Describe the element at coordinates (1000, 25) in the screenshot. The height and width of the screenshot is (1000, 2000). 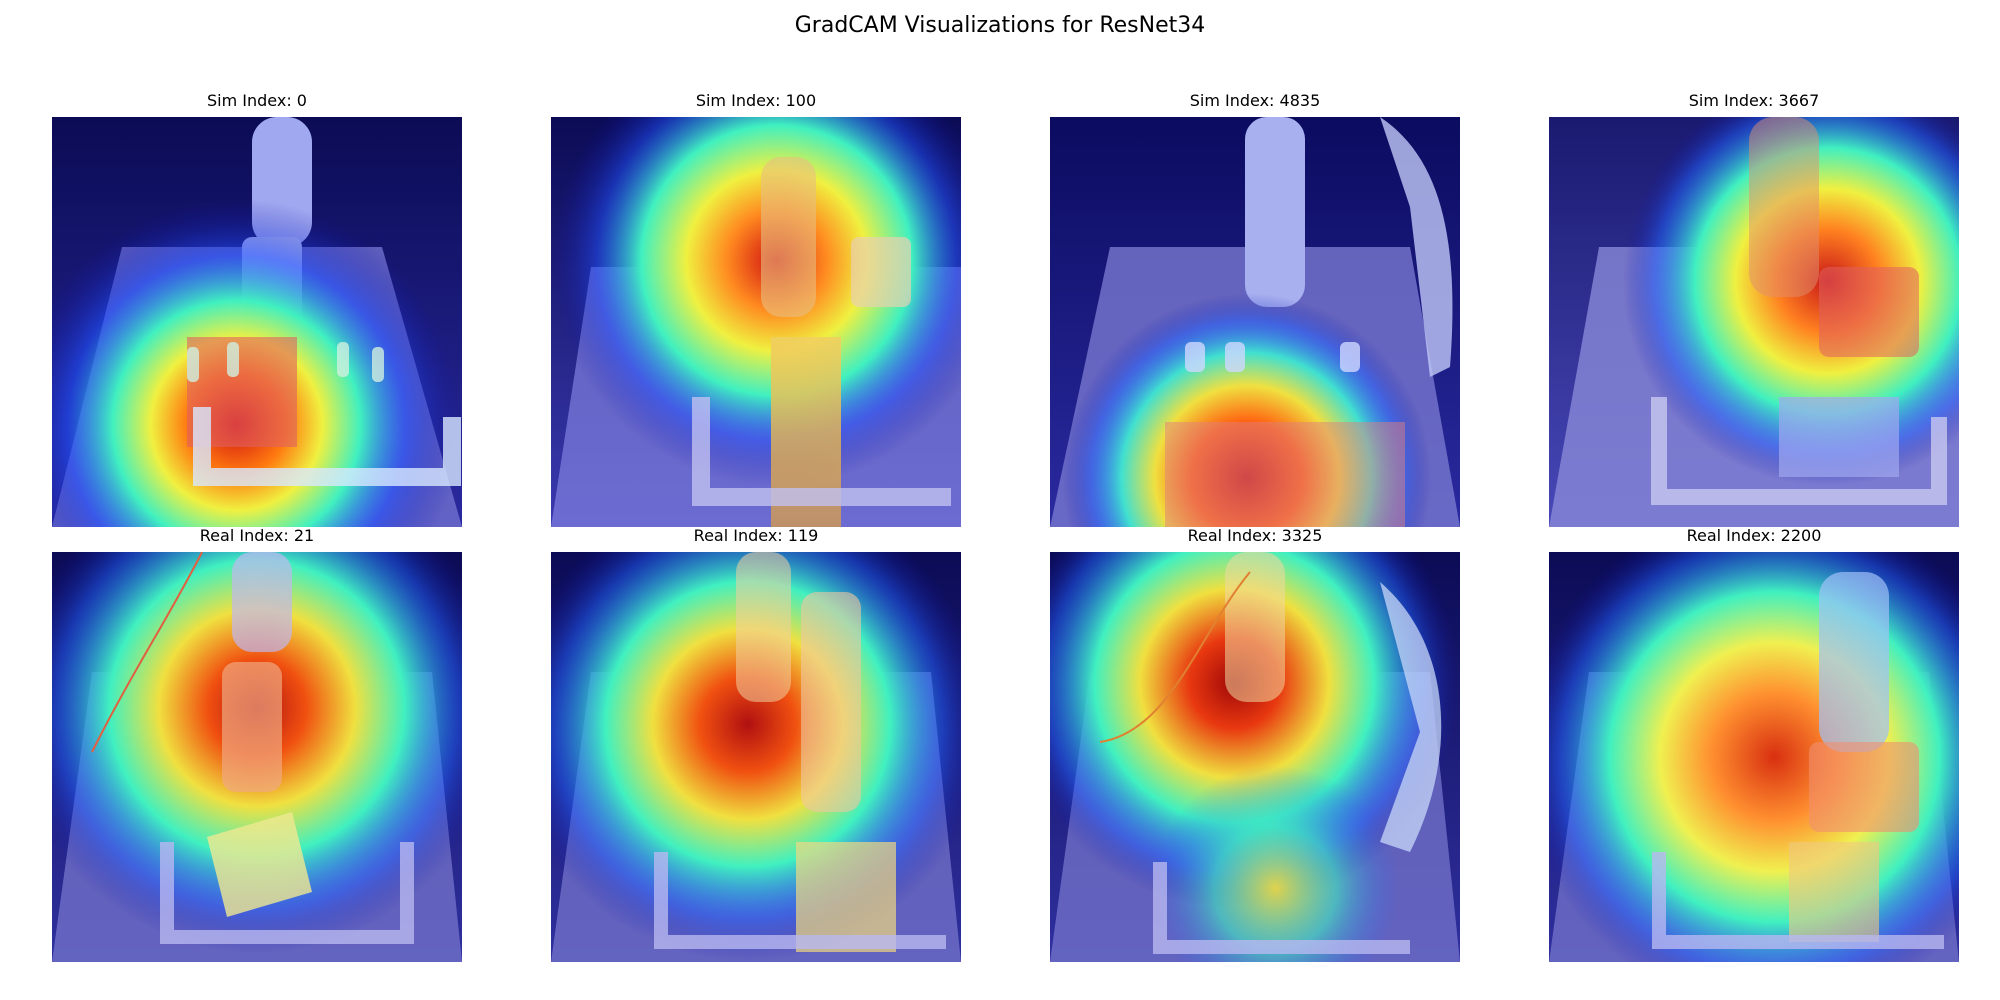
I see `figure-title: GradCAM Visualizations for ResNet34` at that location.